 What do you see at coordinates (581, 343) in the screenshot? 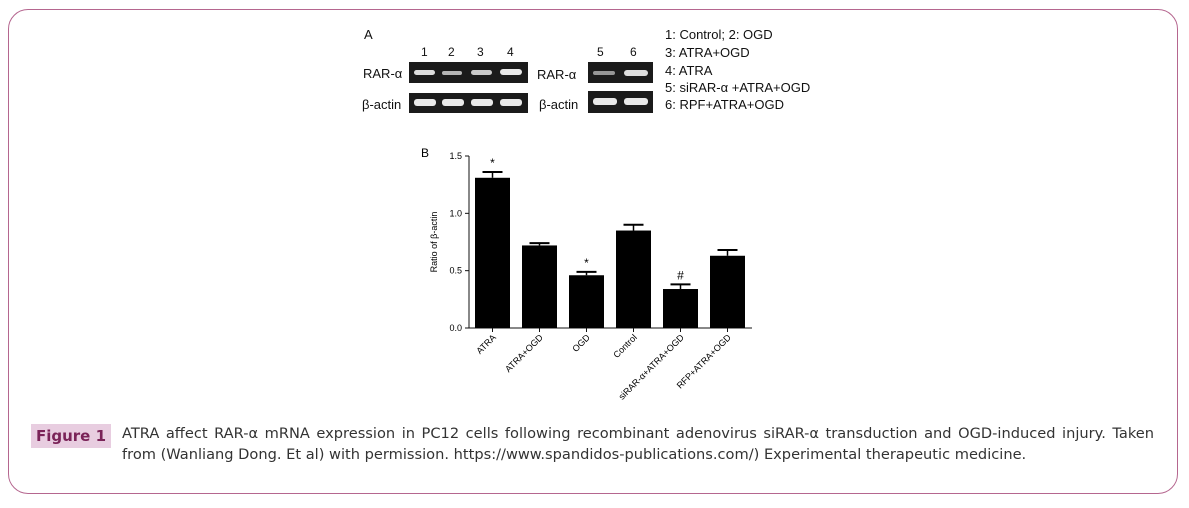
I see `x-tick-label: OGD` at bounding box center [581, 343].